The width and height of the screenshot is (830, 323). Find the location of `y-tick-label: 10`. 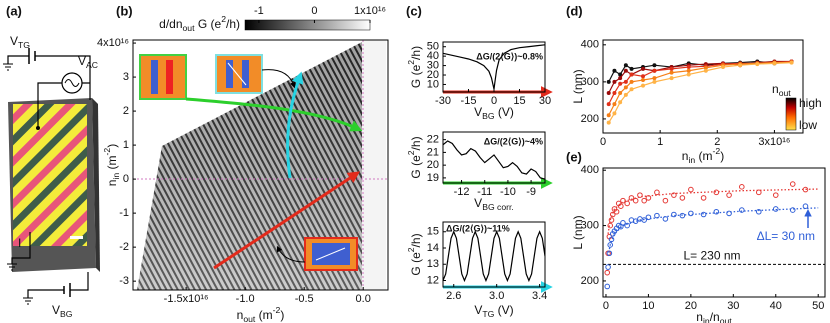

y-tick-label: 10 is located at coordinates (433, 84).